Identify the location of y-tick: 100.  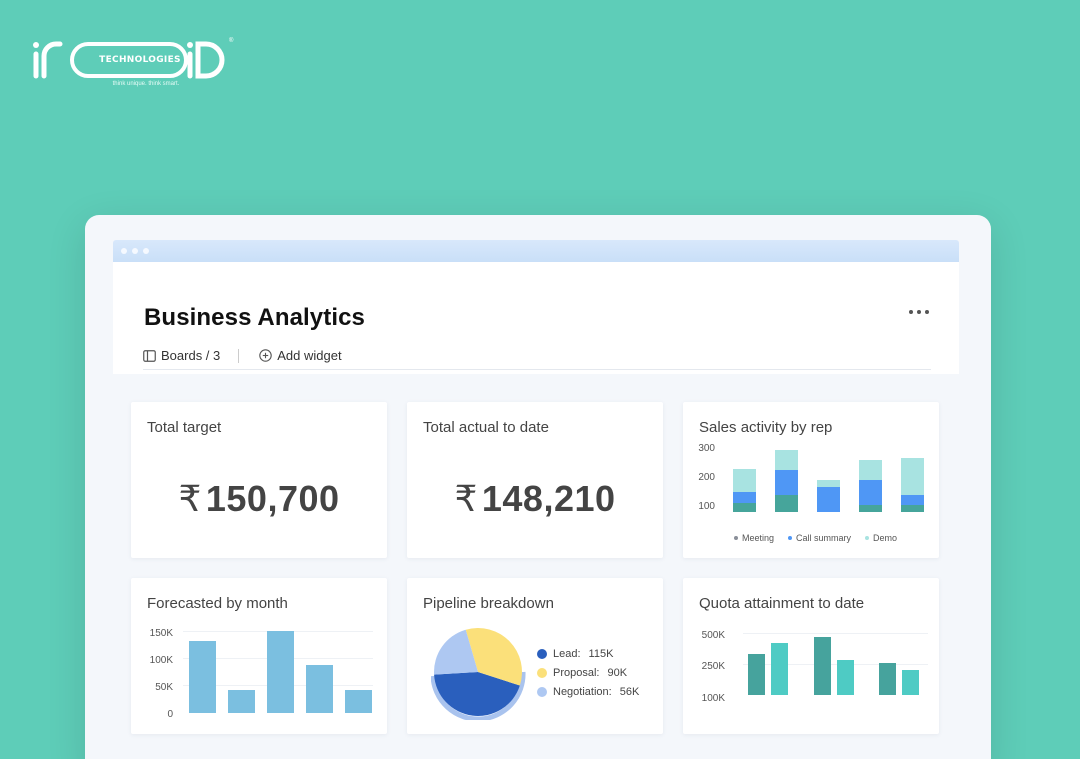
(706, 506).